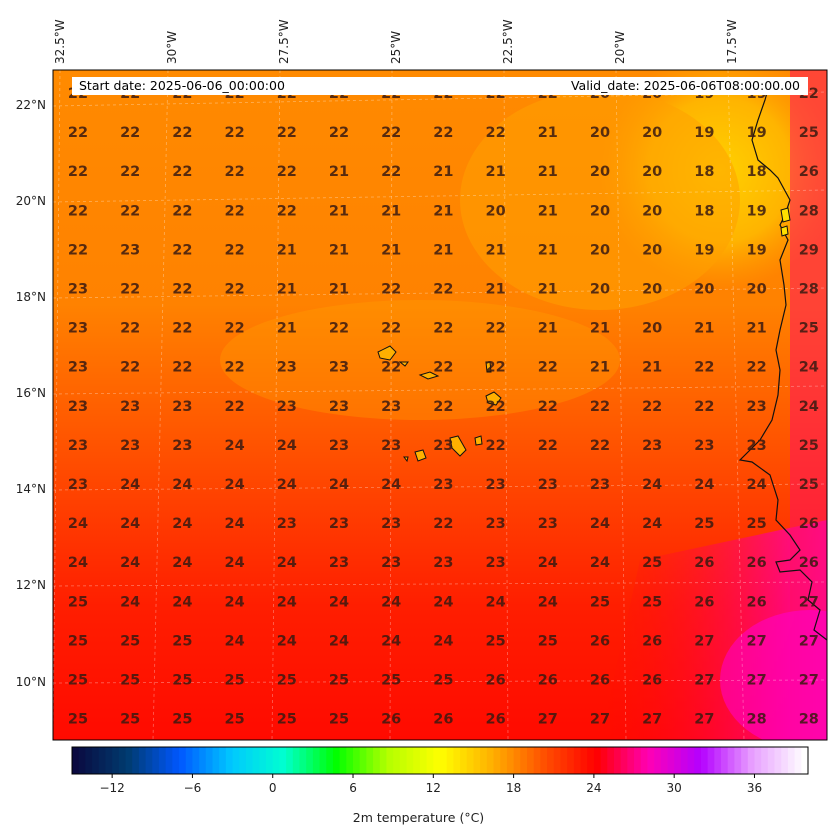 The width and height of the screenshot is (837, 837). What do you see at coordinates (396, 47) in the screenshot?
I see `longitude-label: 25°W` at bounding box center [396, 47].